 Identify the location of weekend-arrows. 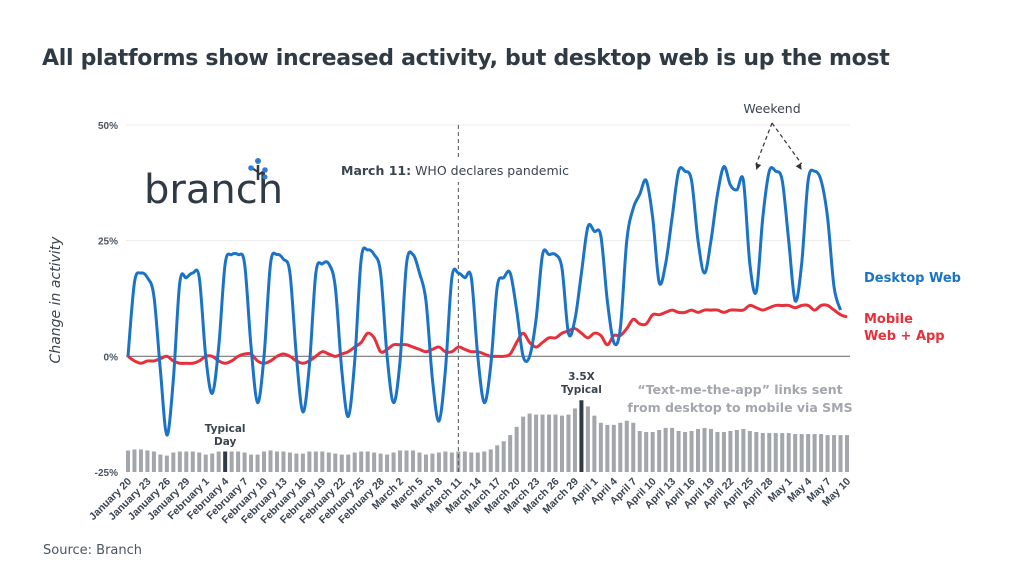
(779, 146).